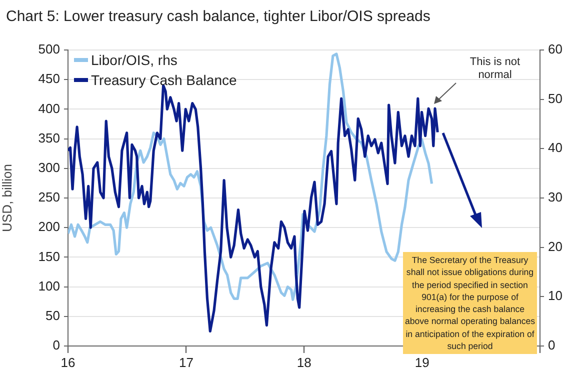 The image size is (575, 384). What do you see at coordinates (49, 226) in the screenshot?
I see `y-tick-label: 200` at bounding box center [49, 226].